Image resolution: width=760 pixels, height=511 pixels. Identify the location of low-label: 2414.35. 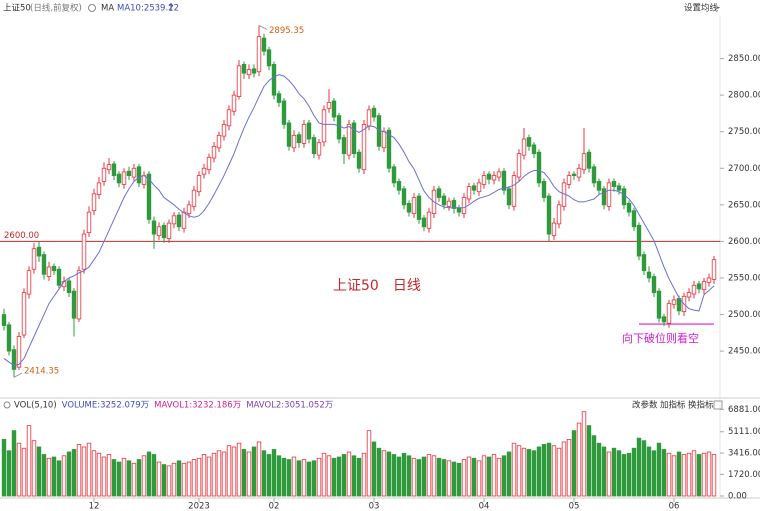
(41, 372).